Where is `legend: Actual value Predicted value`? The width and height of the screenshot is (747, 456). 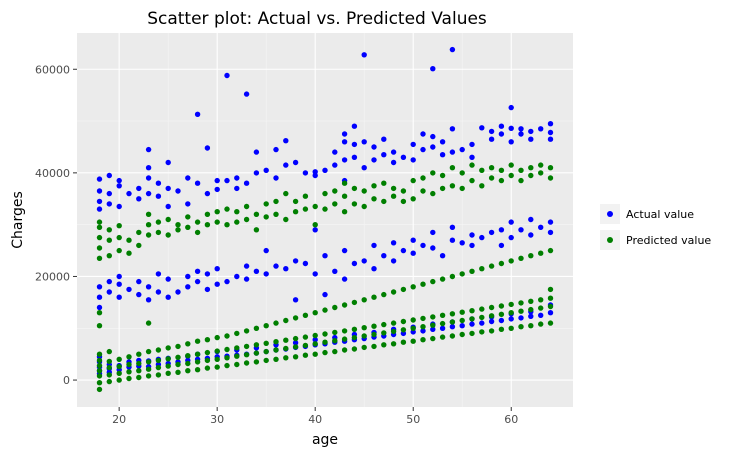
legend: Actual value Predicted value is located at coordinates (655, 227).